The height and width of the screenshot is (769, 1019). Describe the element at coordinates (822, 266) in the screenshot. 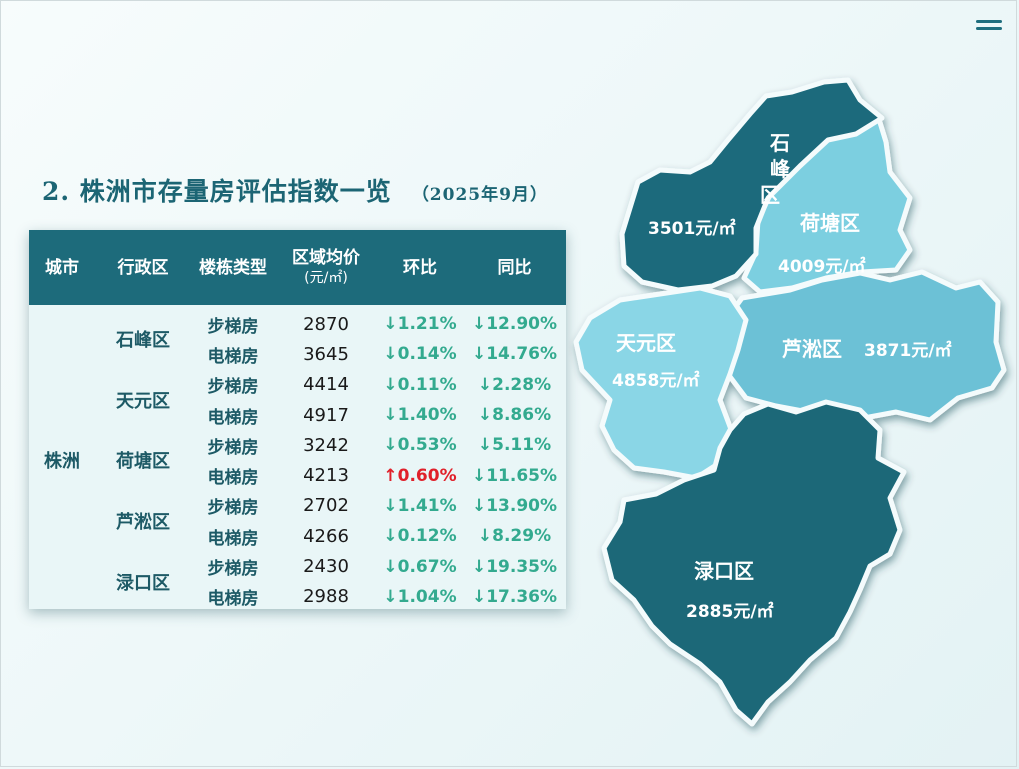

I see `map-price-hetang: 4009元/㎡` at that location.